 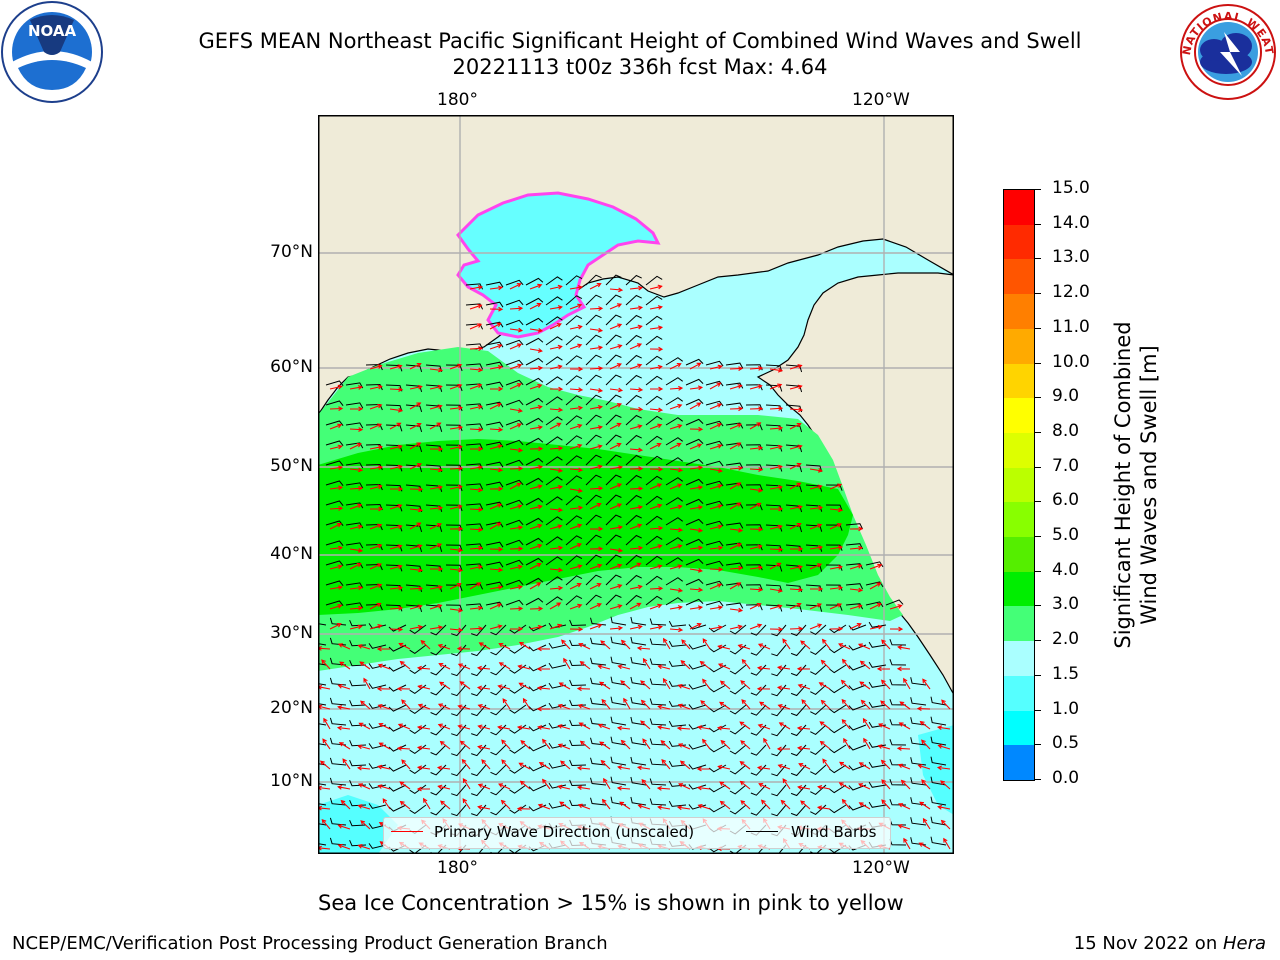 I want to click on lon-tick-bottom-180: 180°, so click(x=457, y=868).